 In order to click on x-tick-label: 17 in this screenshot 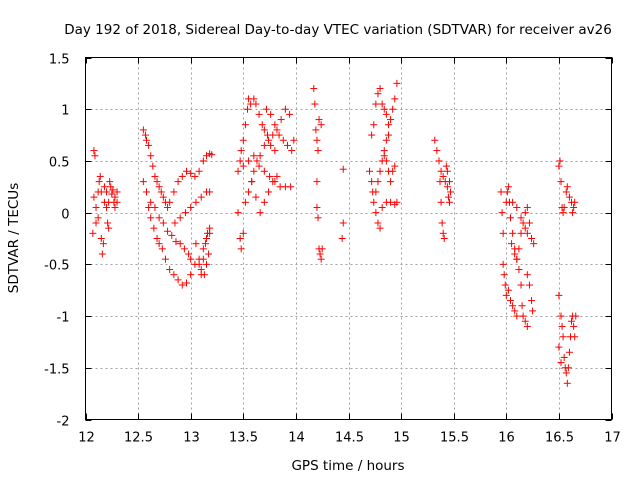, I will do `click(612, 438)`.